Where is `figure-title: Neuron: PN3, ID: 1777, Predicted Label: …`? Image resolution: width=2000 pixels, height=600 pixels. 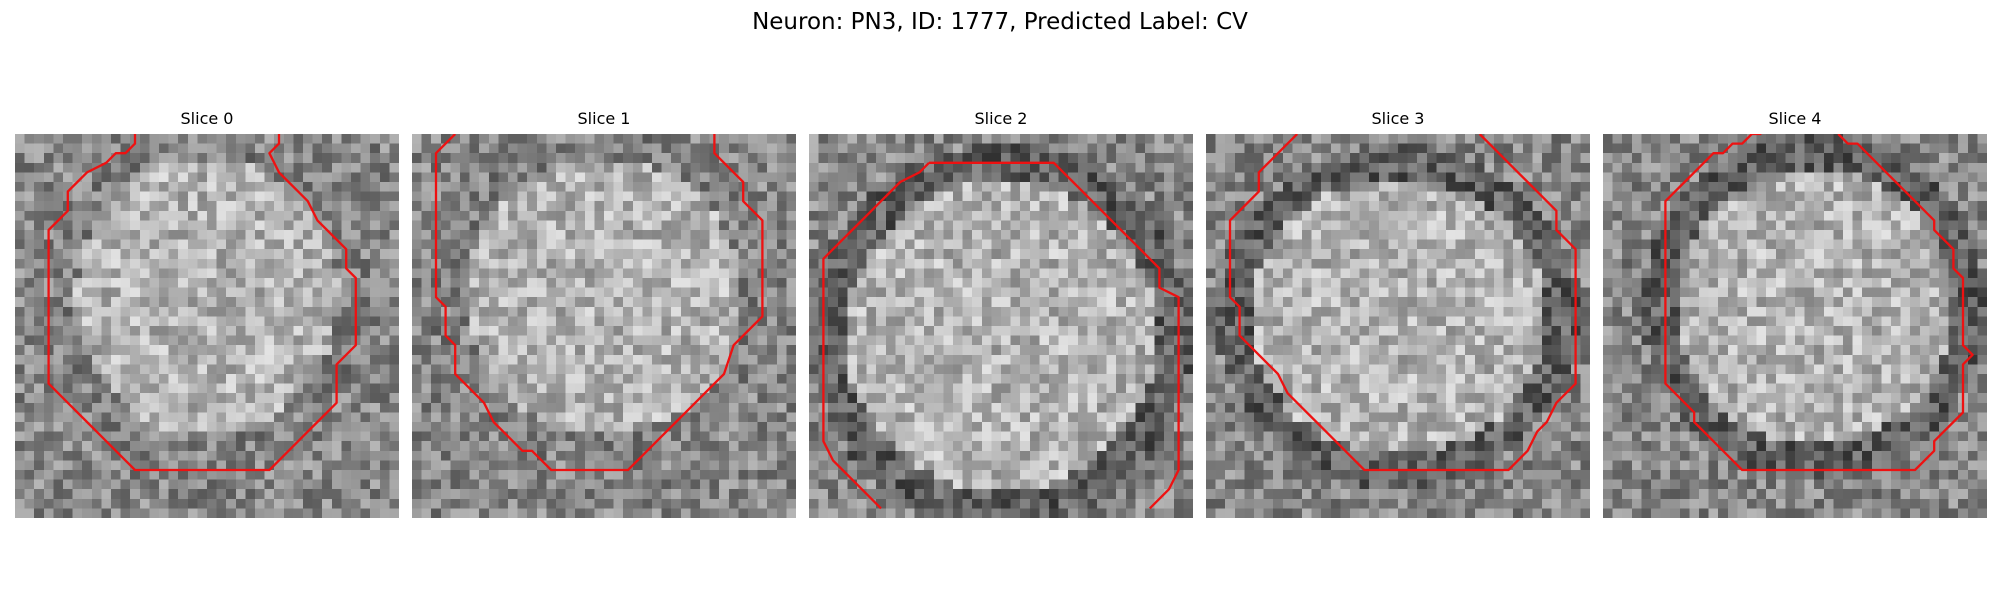
figure-title: Neuron: PN3, ID: 1777, Predicted Label: … is located at coordinates (1000, 22).